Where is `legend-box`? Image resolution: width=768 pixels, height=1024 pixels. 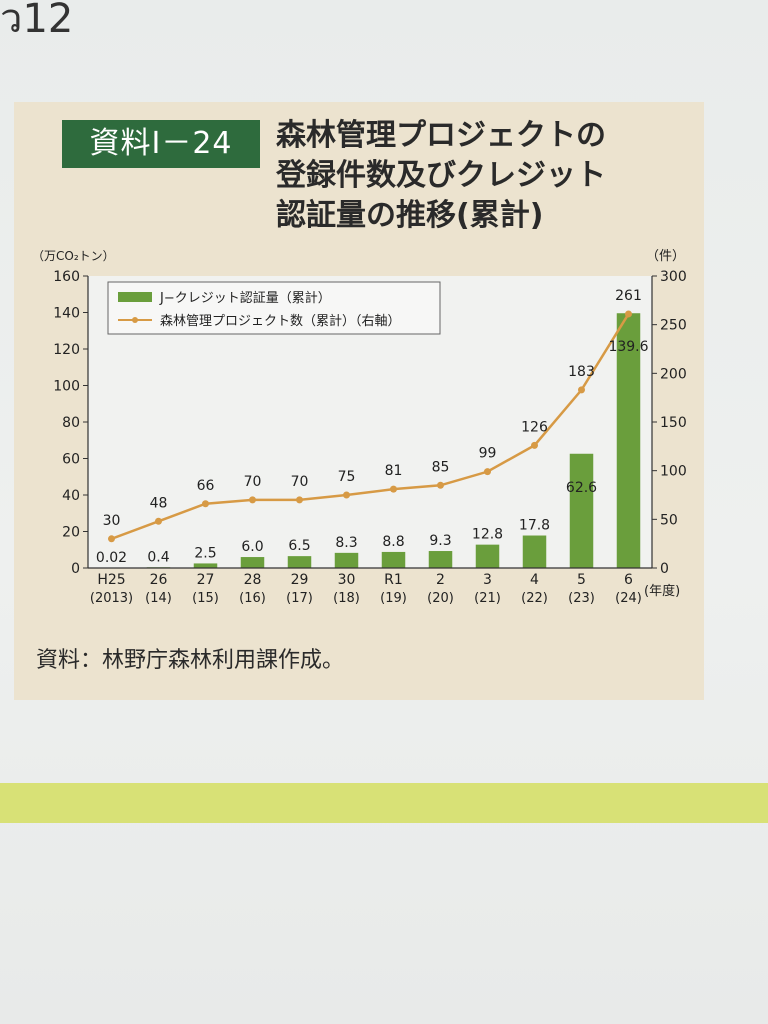 legend-box is located at coordinates (274, 308).